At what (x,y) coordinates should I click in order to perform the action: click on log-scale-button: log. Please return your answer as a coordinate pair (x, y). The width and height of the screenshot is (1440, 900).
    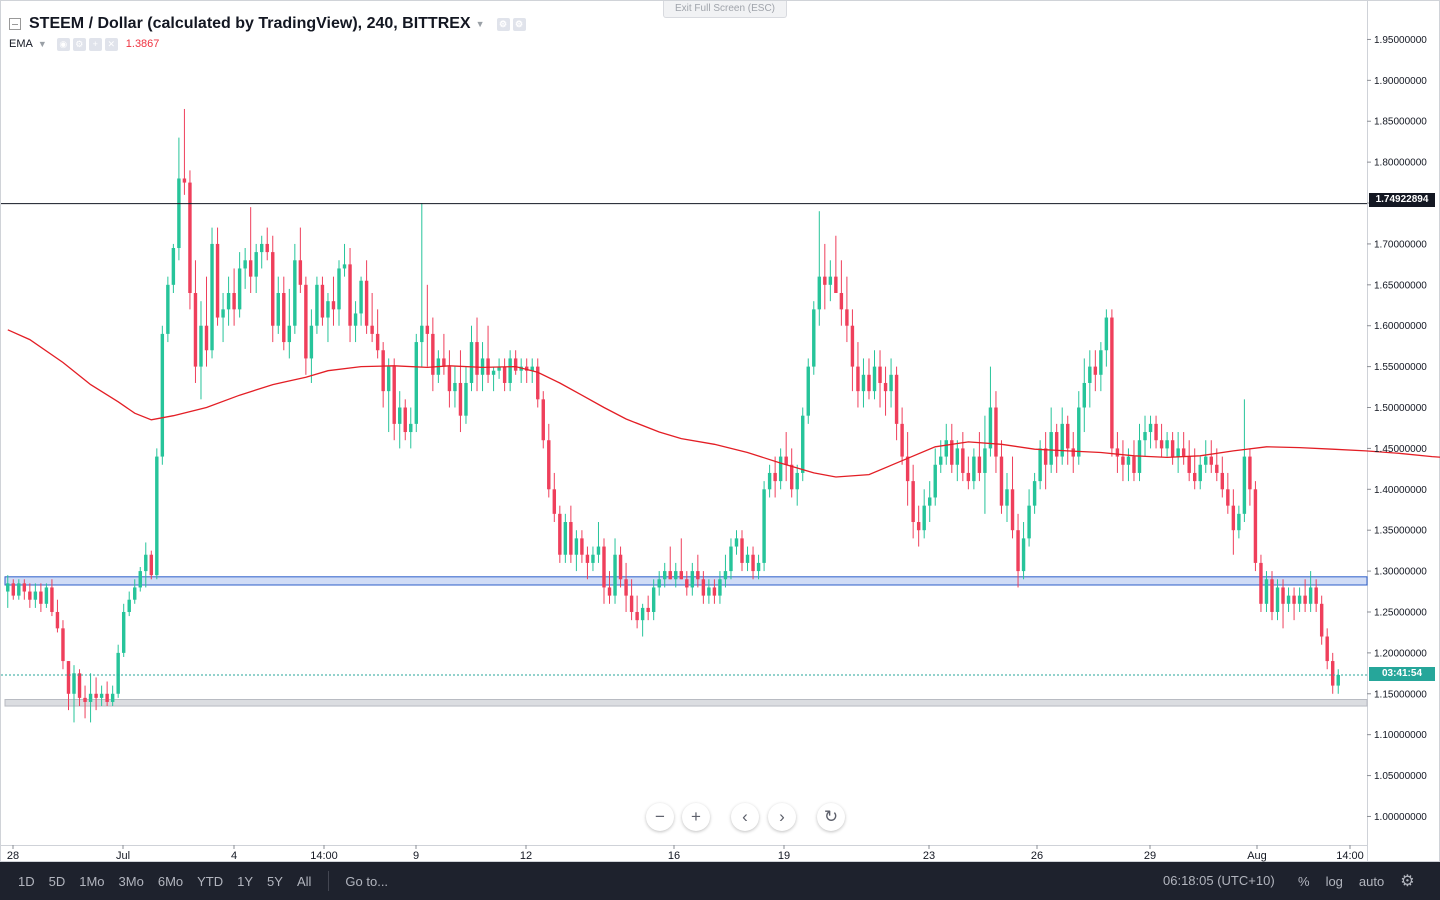
    Looking at the image, I should click on (1334, 881).